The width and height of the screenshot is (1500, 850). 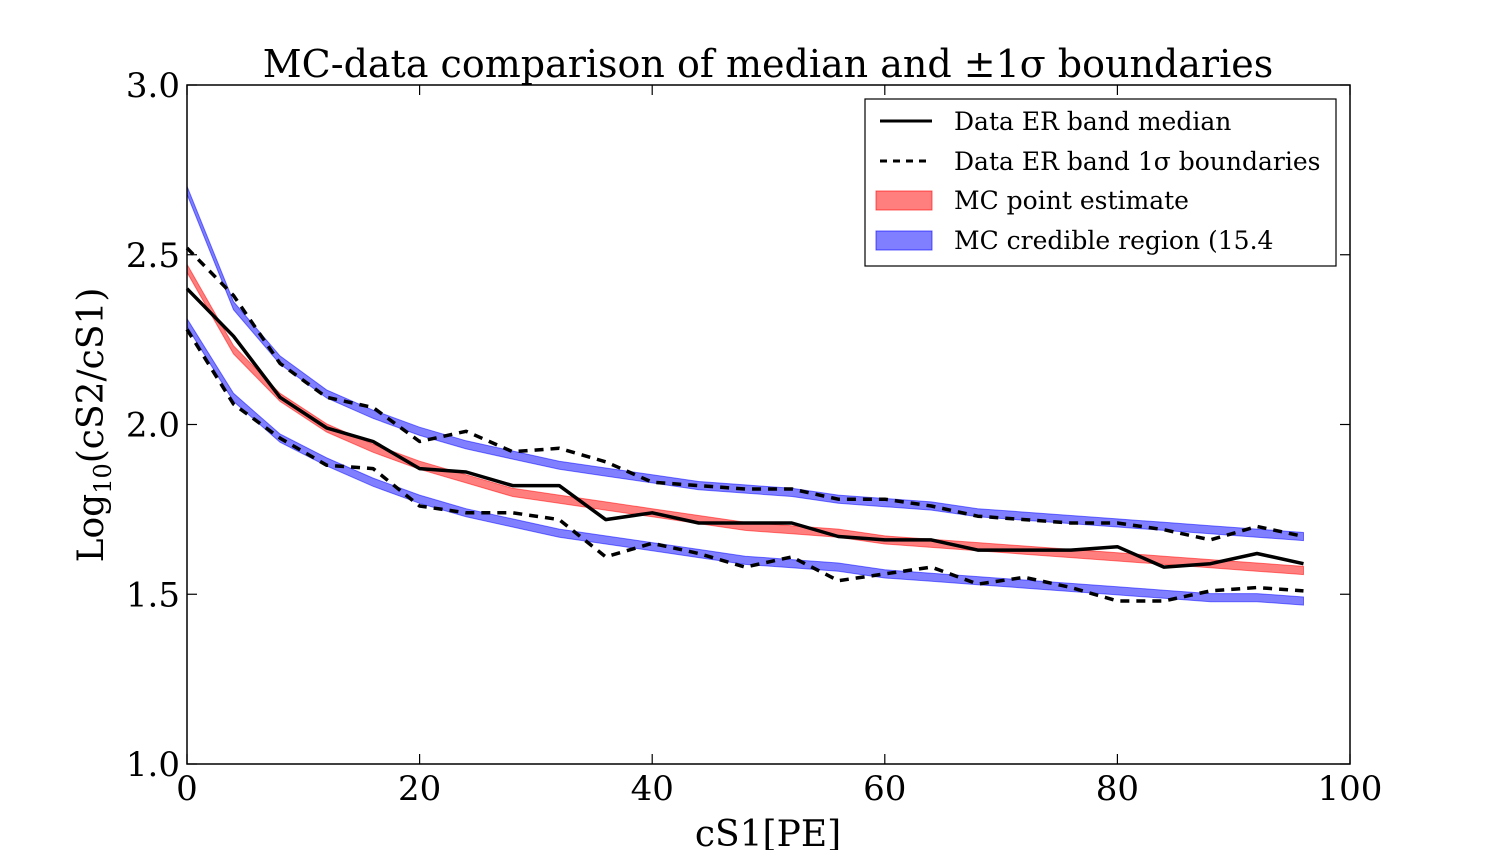 I want to click on x-tick-label: 60, so click(x=884, y=789).